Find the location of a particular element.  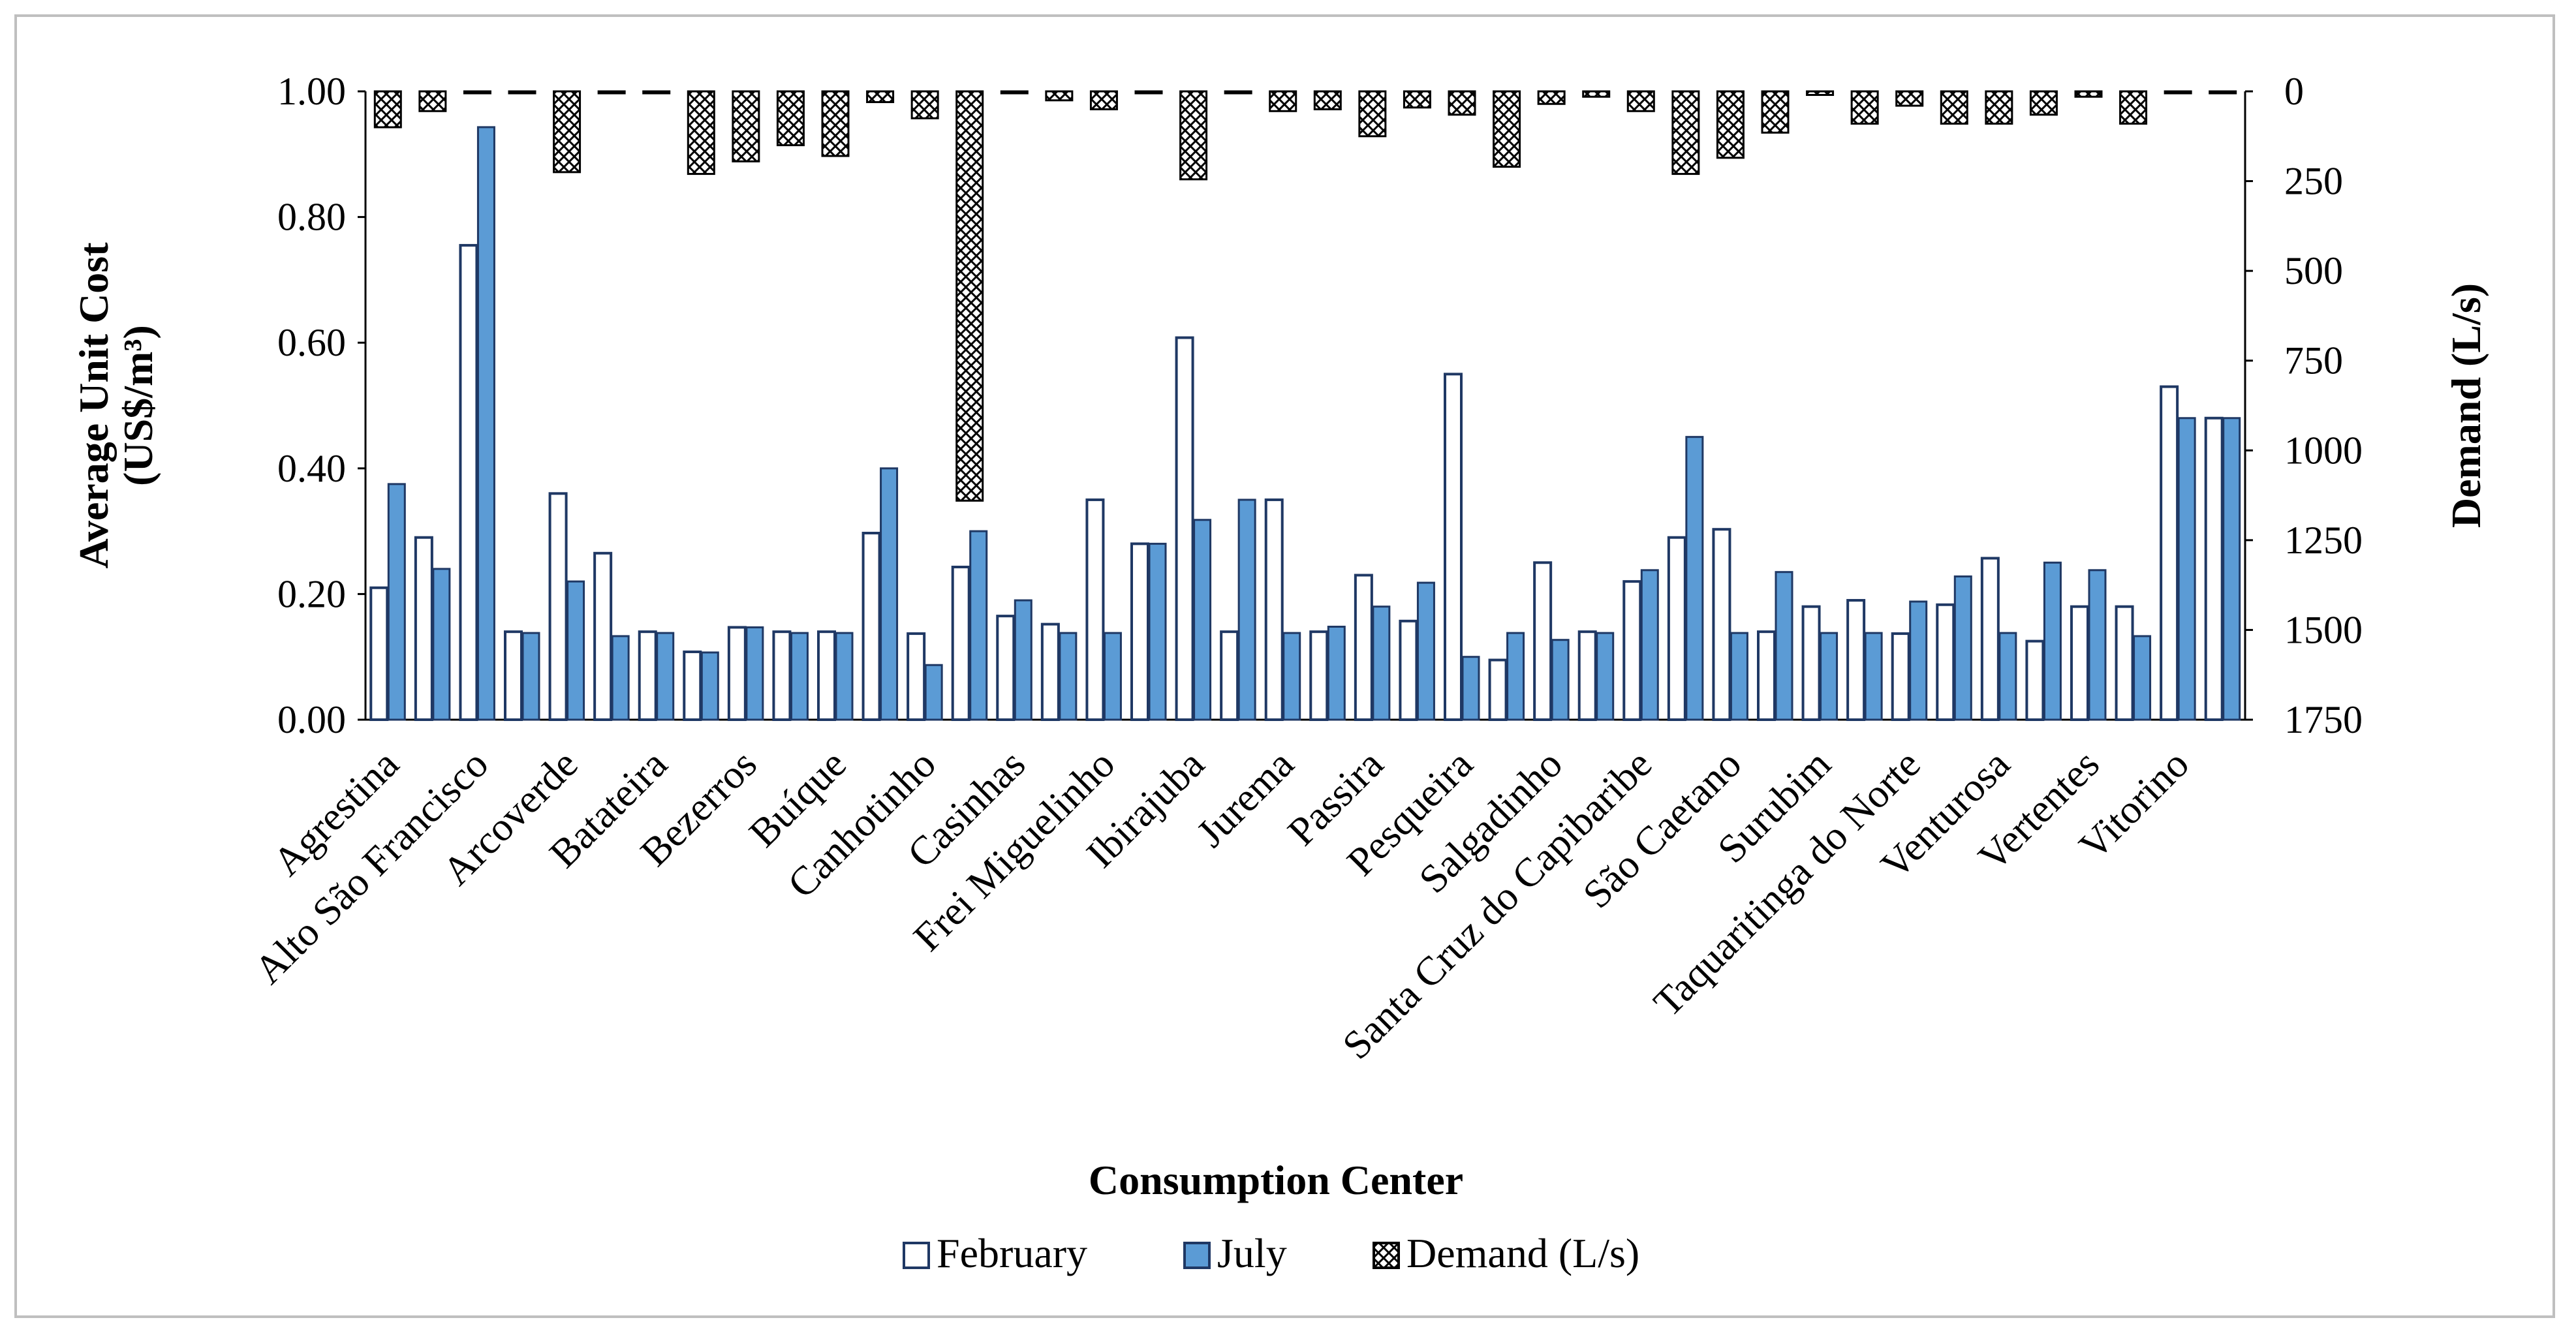

left-tick-label: 0.80 is located at coordinates (311, 217).